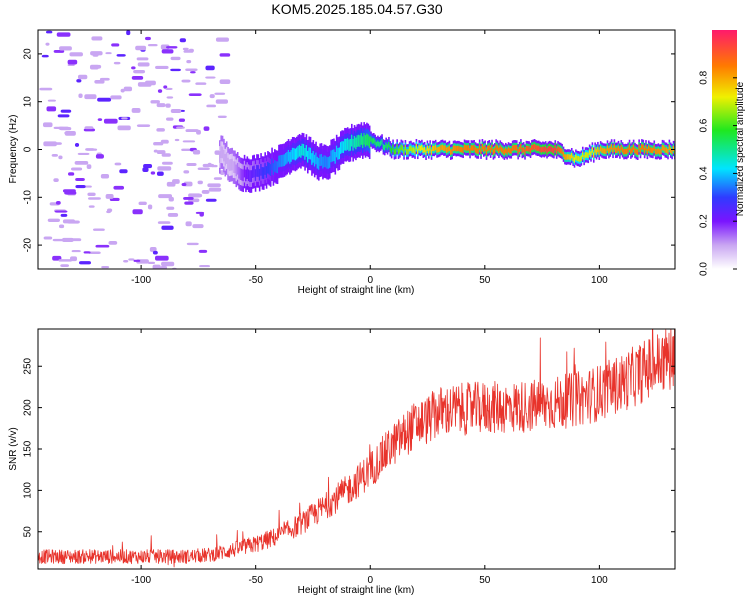 This screenshot has width=750, height=600. What do you see at coordinates (704, 125) in the screenshot?
I see `colorbar-tick-label: 0.6` at bounding box center [704, 125].